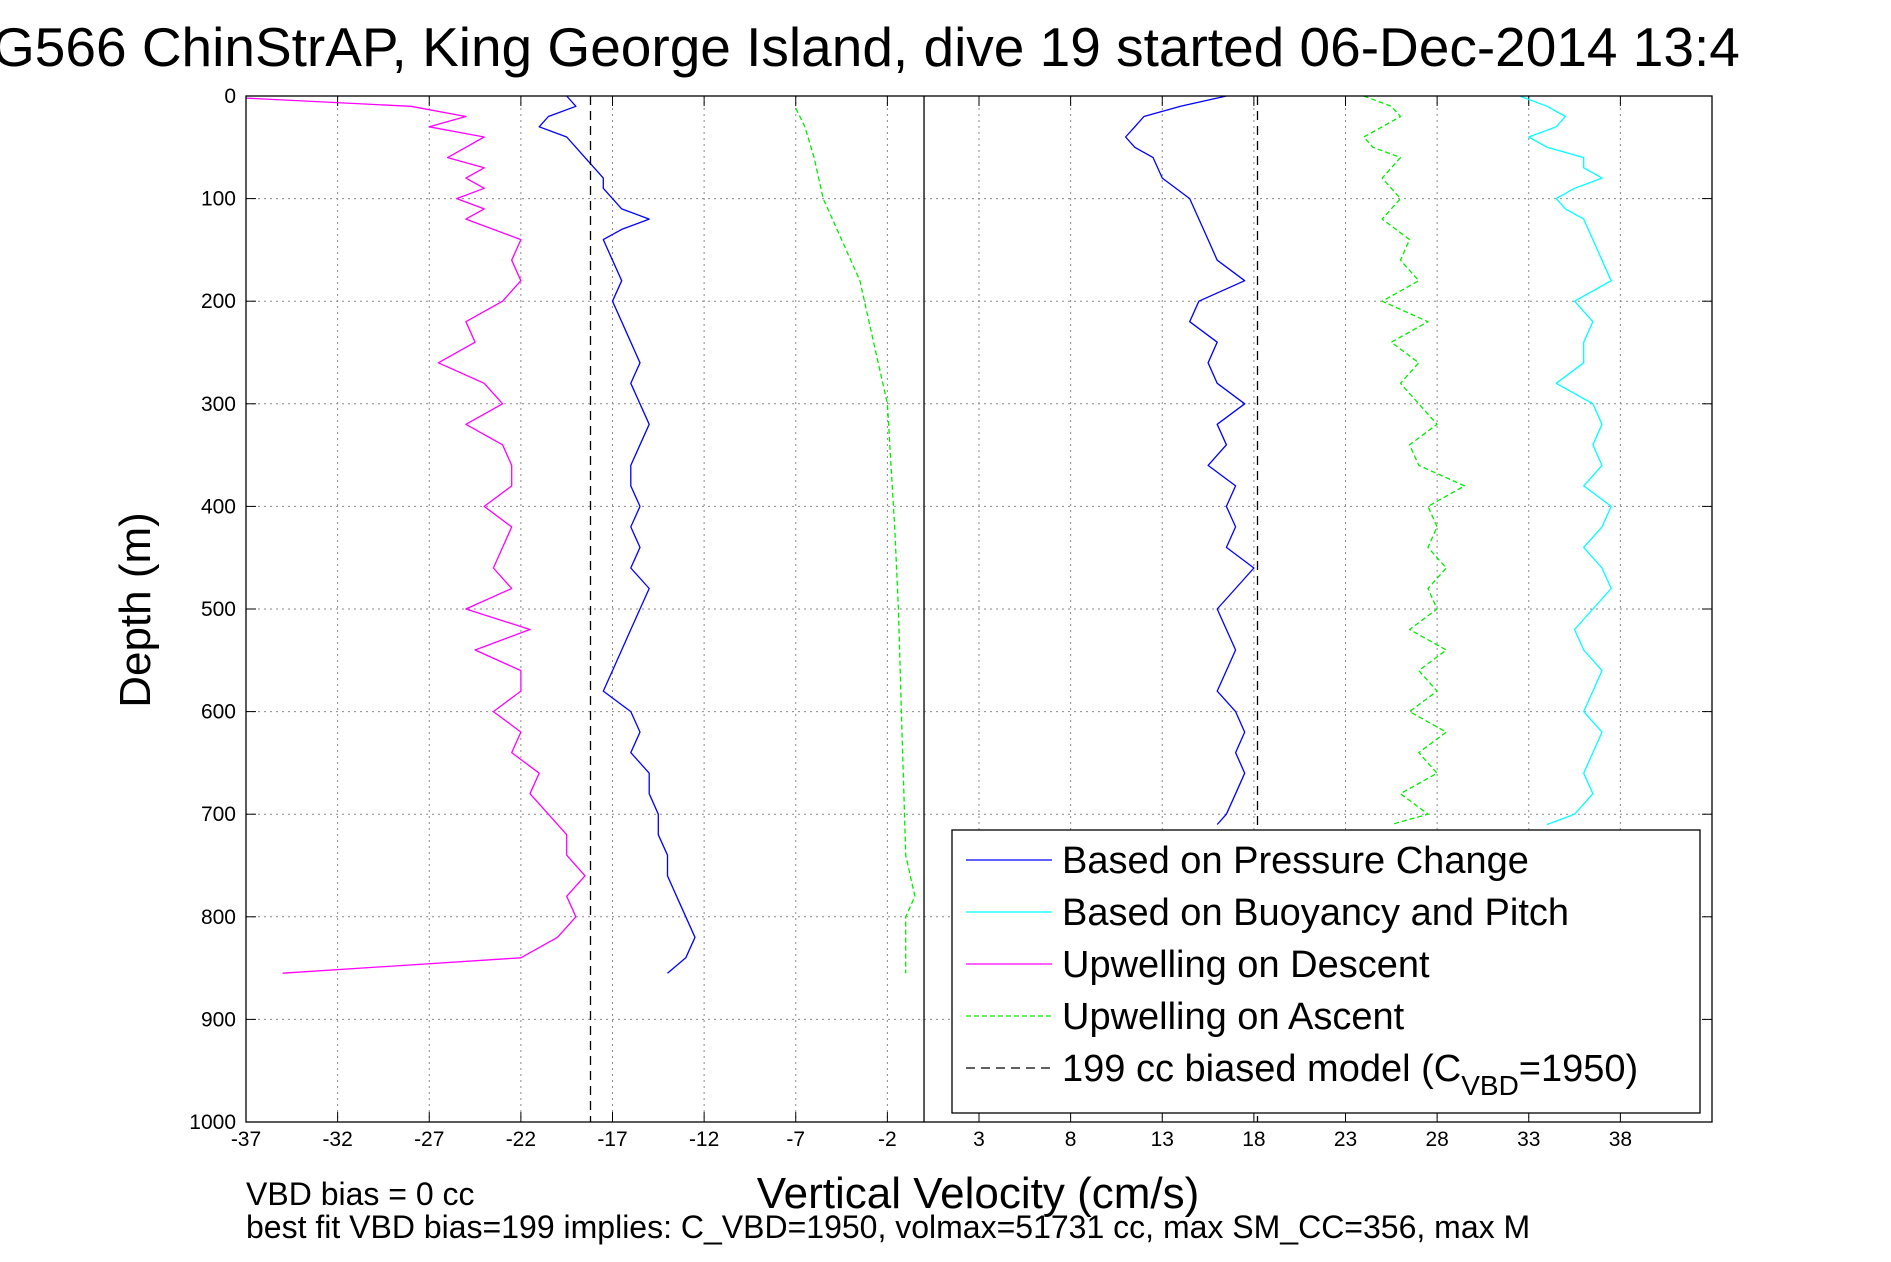 This screenshot has width=1891, height=1262. I want to click on legend-label-text: Based on Buoyancy and Pitch, so click(1315, 913).